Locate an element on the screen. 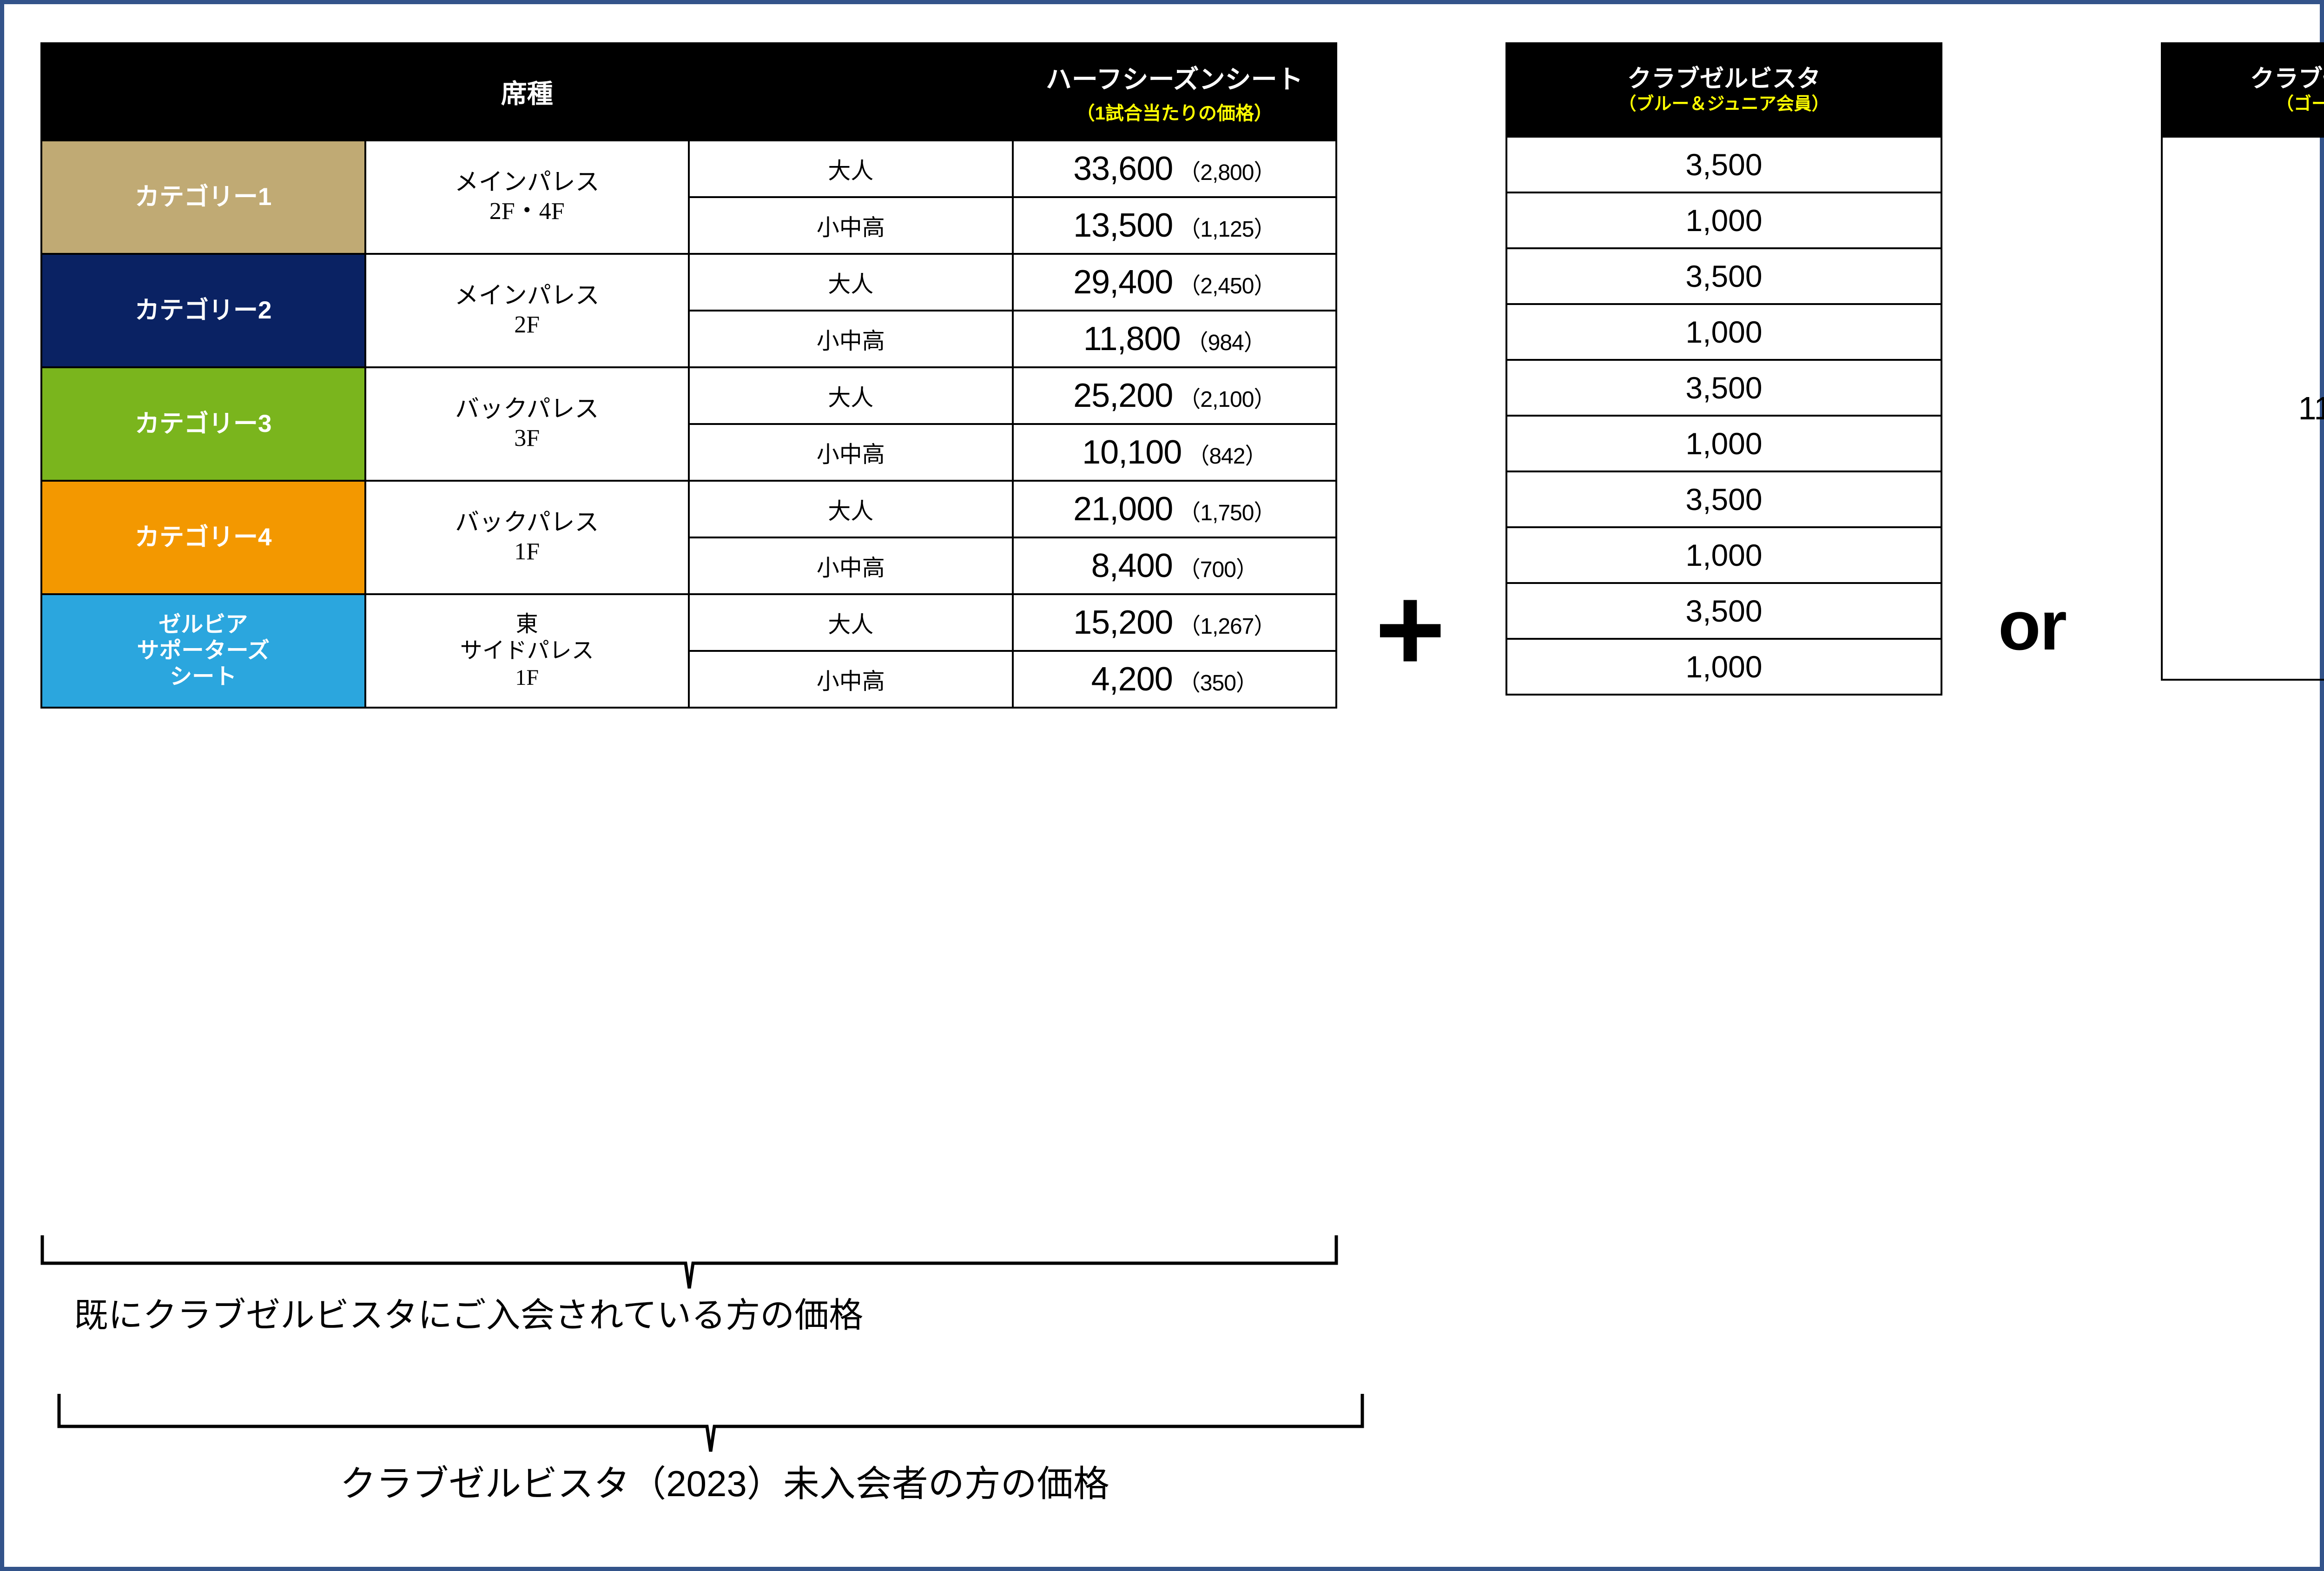 The height and width of the screenshot is (1571, 2324). table-row: カテゴリー1 メインパレス 2F・4F 大人 33,600 （2,800） is located at coordinates (688, 197).